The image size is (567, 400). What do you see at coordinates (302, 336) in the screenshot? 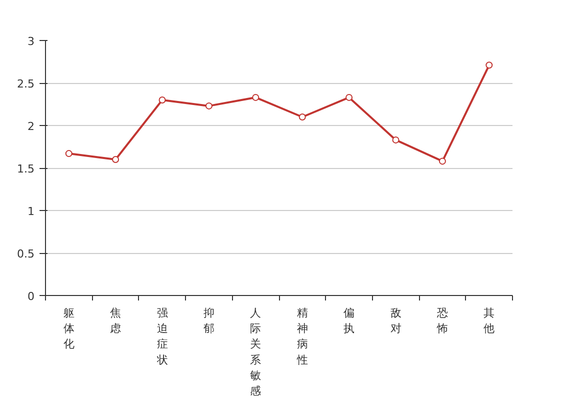
I see `x-tick-label: 精神病性` at bounding box center [302, 336].